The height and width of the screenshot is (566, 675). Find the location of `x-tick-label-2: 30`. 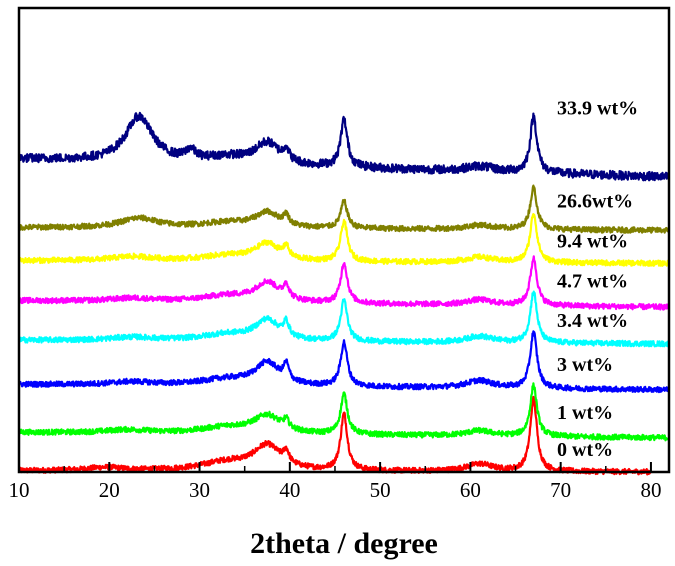

x-tick-label-2: 30 is located at coordinates (199, 490).